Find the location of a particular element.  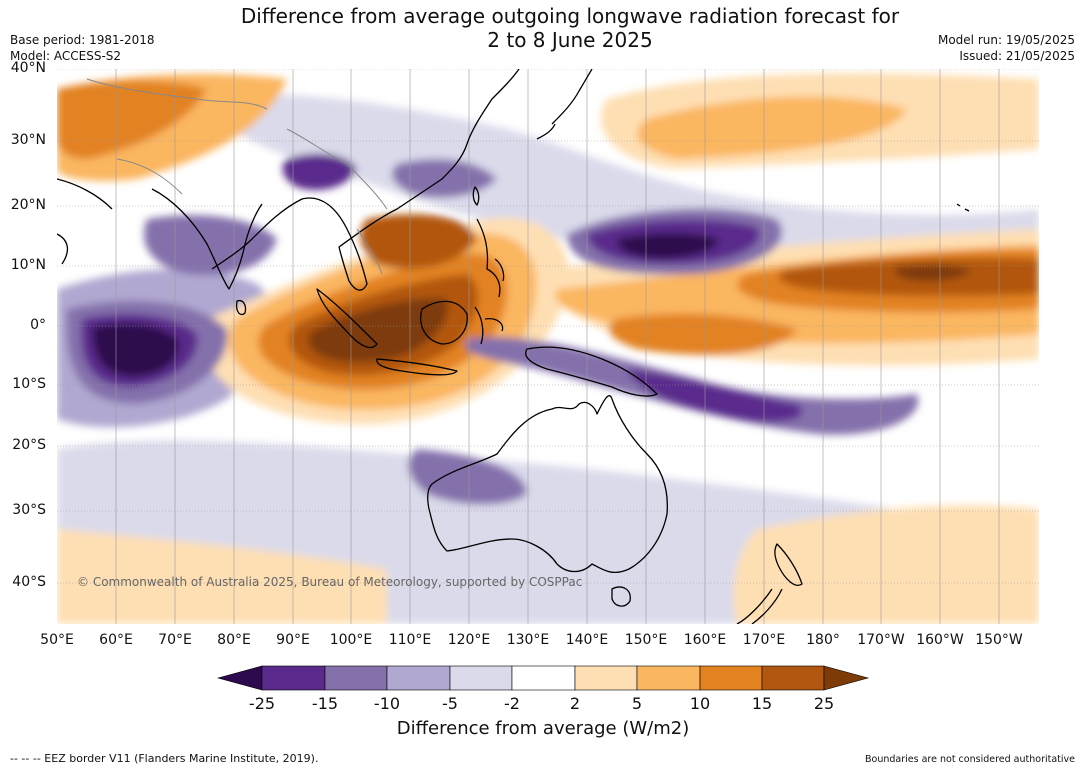

lon-label-100e: 100°E is located at coordinates (351, 640).